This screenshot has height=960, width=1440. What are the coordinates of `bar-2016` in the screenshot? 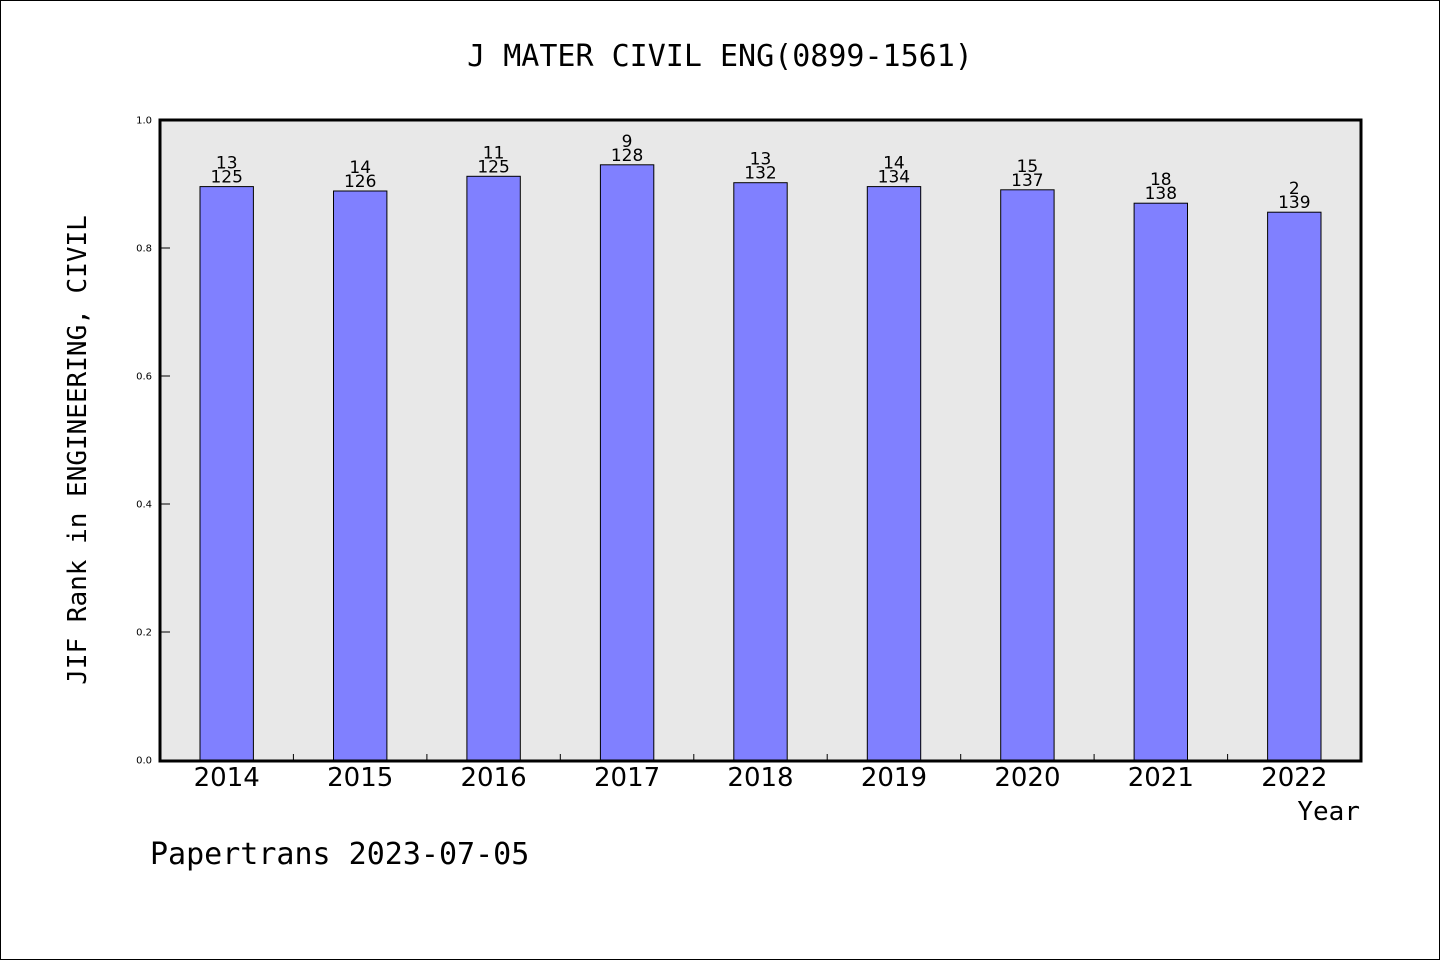 It's located at (493, 468).